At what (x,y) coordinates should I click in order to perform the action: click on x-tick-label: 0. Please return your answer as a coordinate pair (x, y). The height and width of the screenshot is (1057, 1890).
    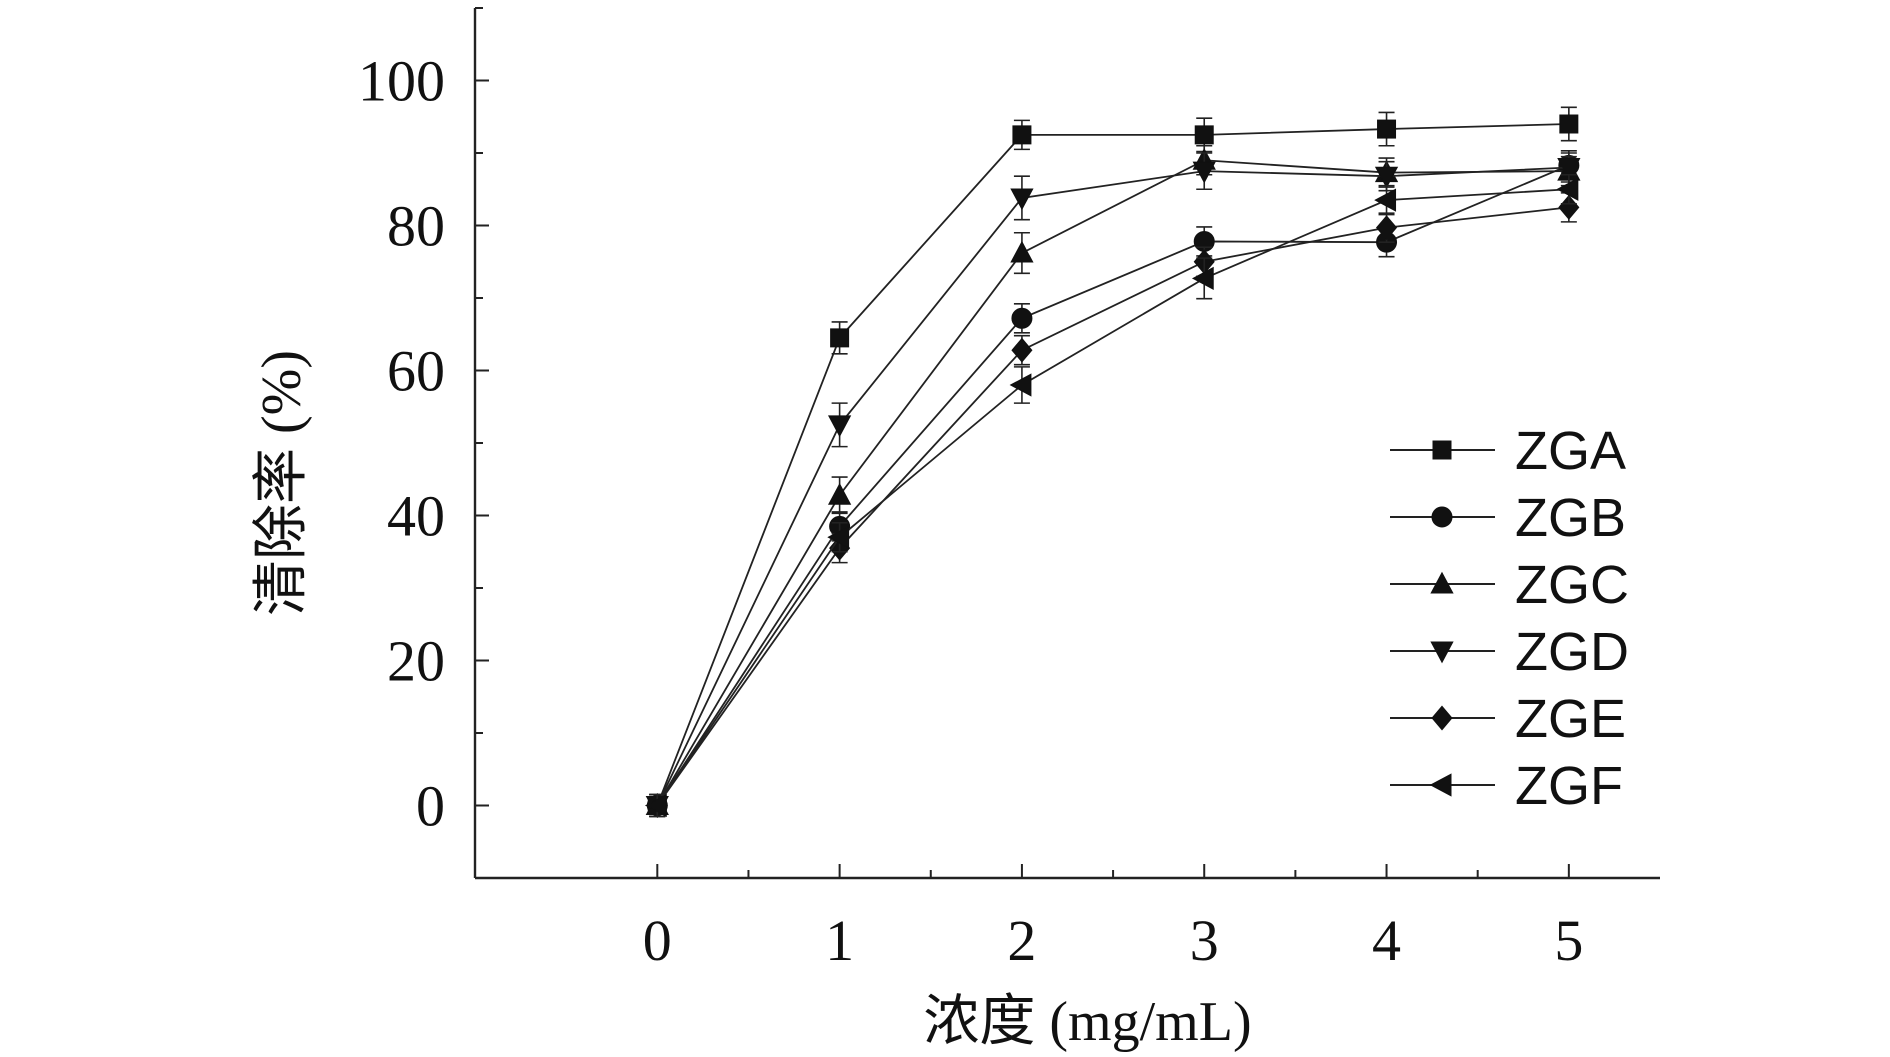
    Looking at the image, I should click on (657, 940).